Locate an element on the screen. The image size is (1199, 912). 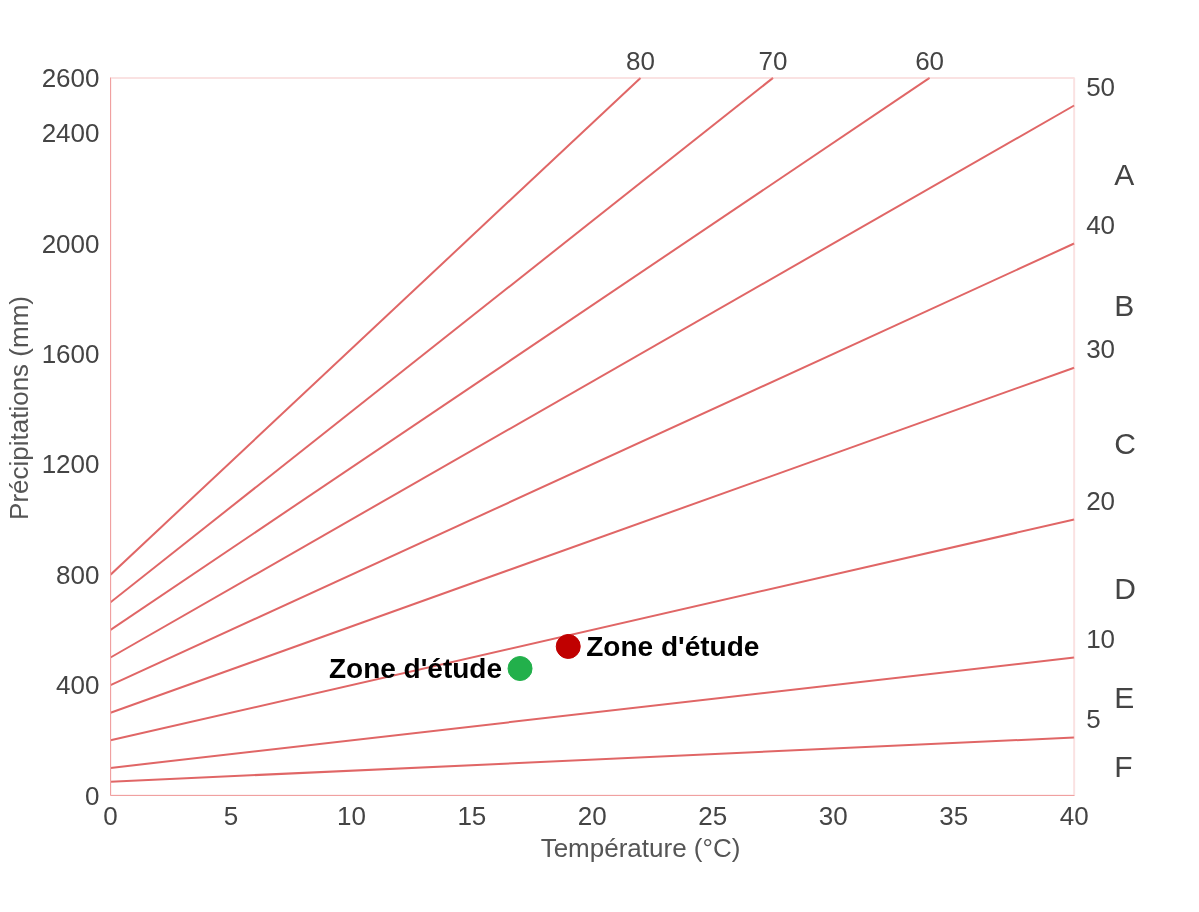
y-tick-label: 1200 is located at coordinates (70, 464).